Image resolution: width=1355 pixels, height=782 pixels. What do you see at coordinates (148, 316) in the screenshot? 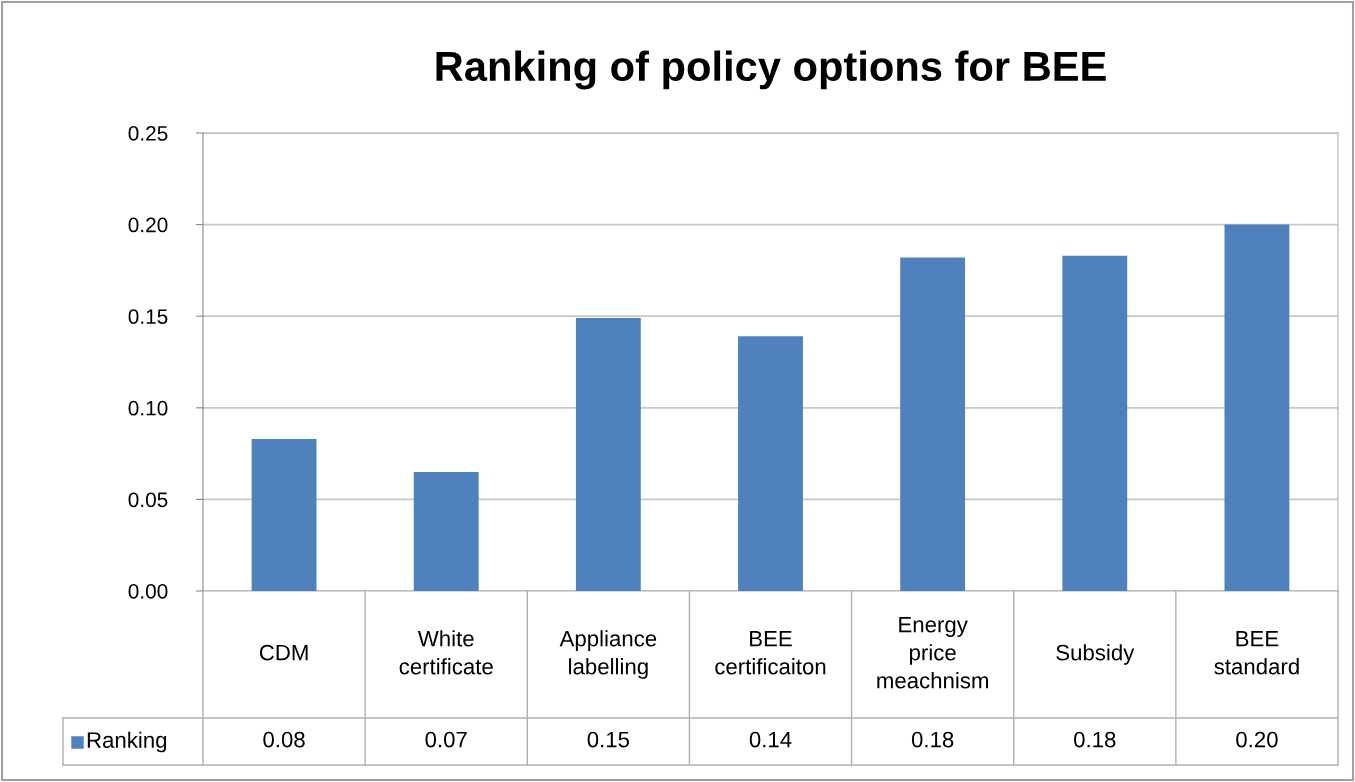
I see `y-tick-label: 0.15` at bounding box center [148, 316].